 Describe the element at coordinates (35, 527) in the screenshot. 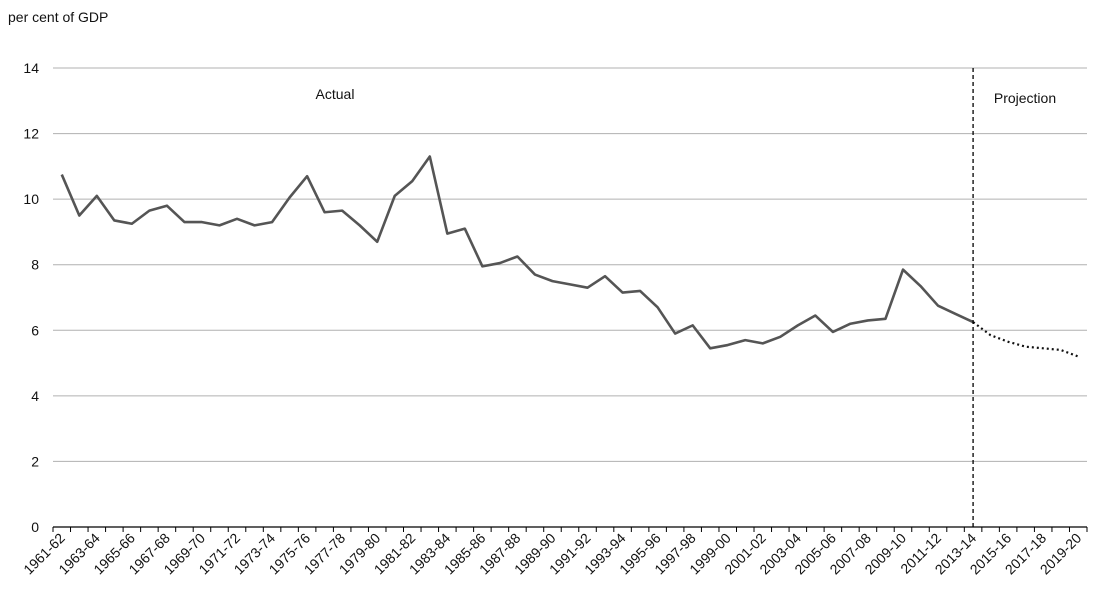

I see `y-tick-label: 0` at that location.